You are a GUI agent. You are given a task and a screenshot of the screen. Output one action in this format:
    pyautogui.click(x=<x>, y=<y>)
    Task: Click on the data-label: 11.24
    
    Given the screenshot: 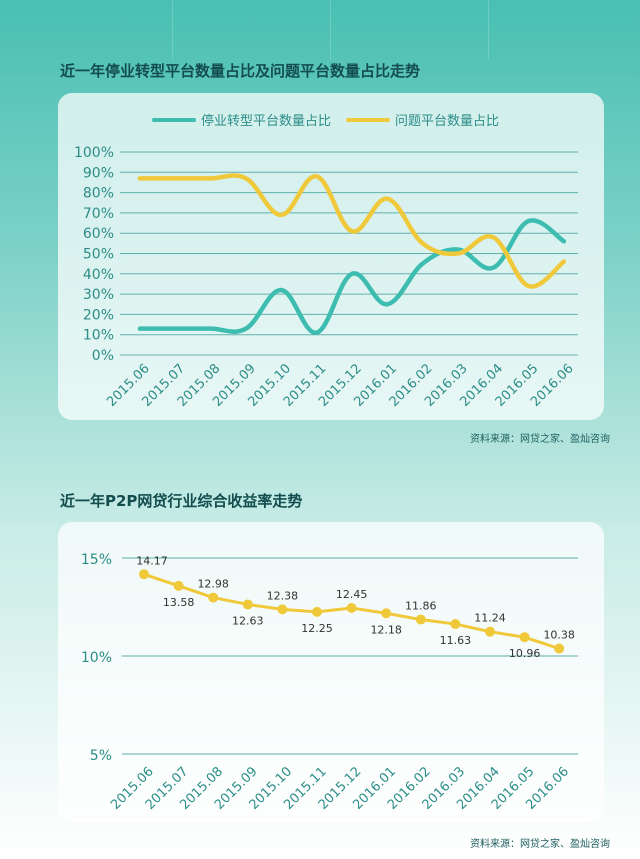 What is the action you would take?
    pyautogui.click(x=490, y=618)
    